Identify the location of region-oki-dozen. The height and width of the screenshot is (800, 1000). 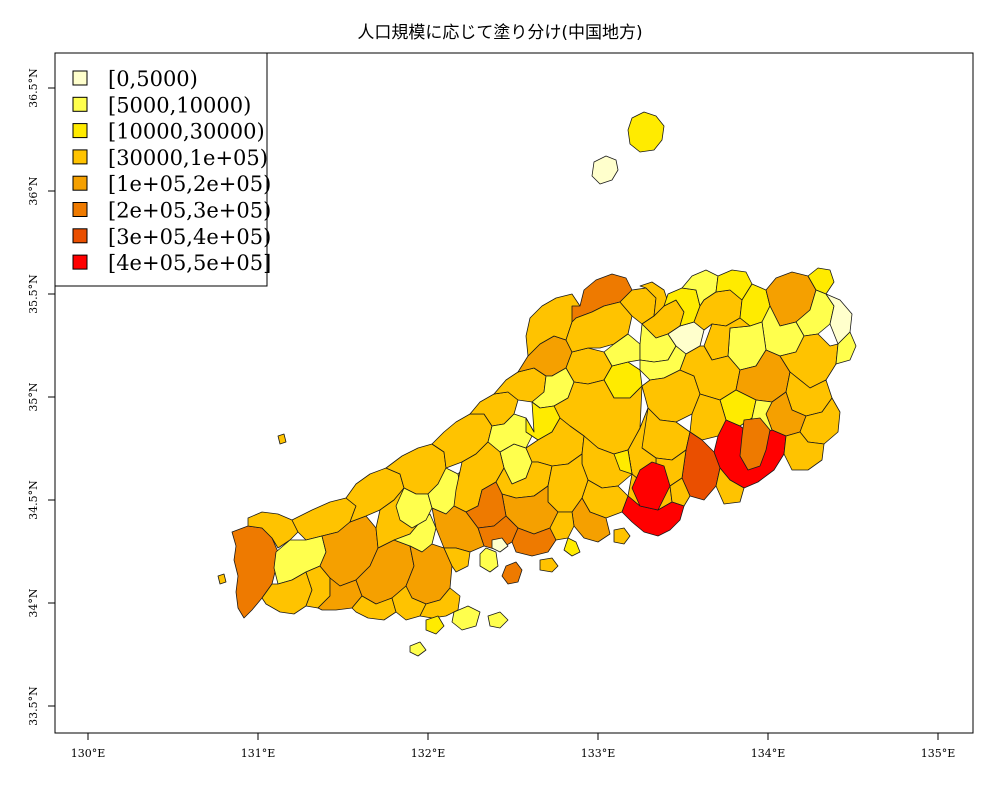
(605, 170).